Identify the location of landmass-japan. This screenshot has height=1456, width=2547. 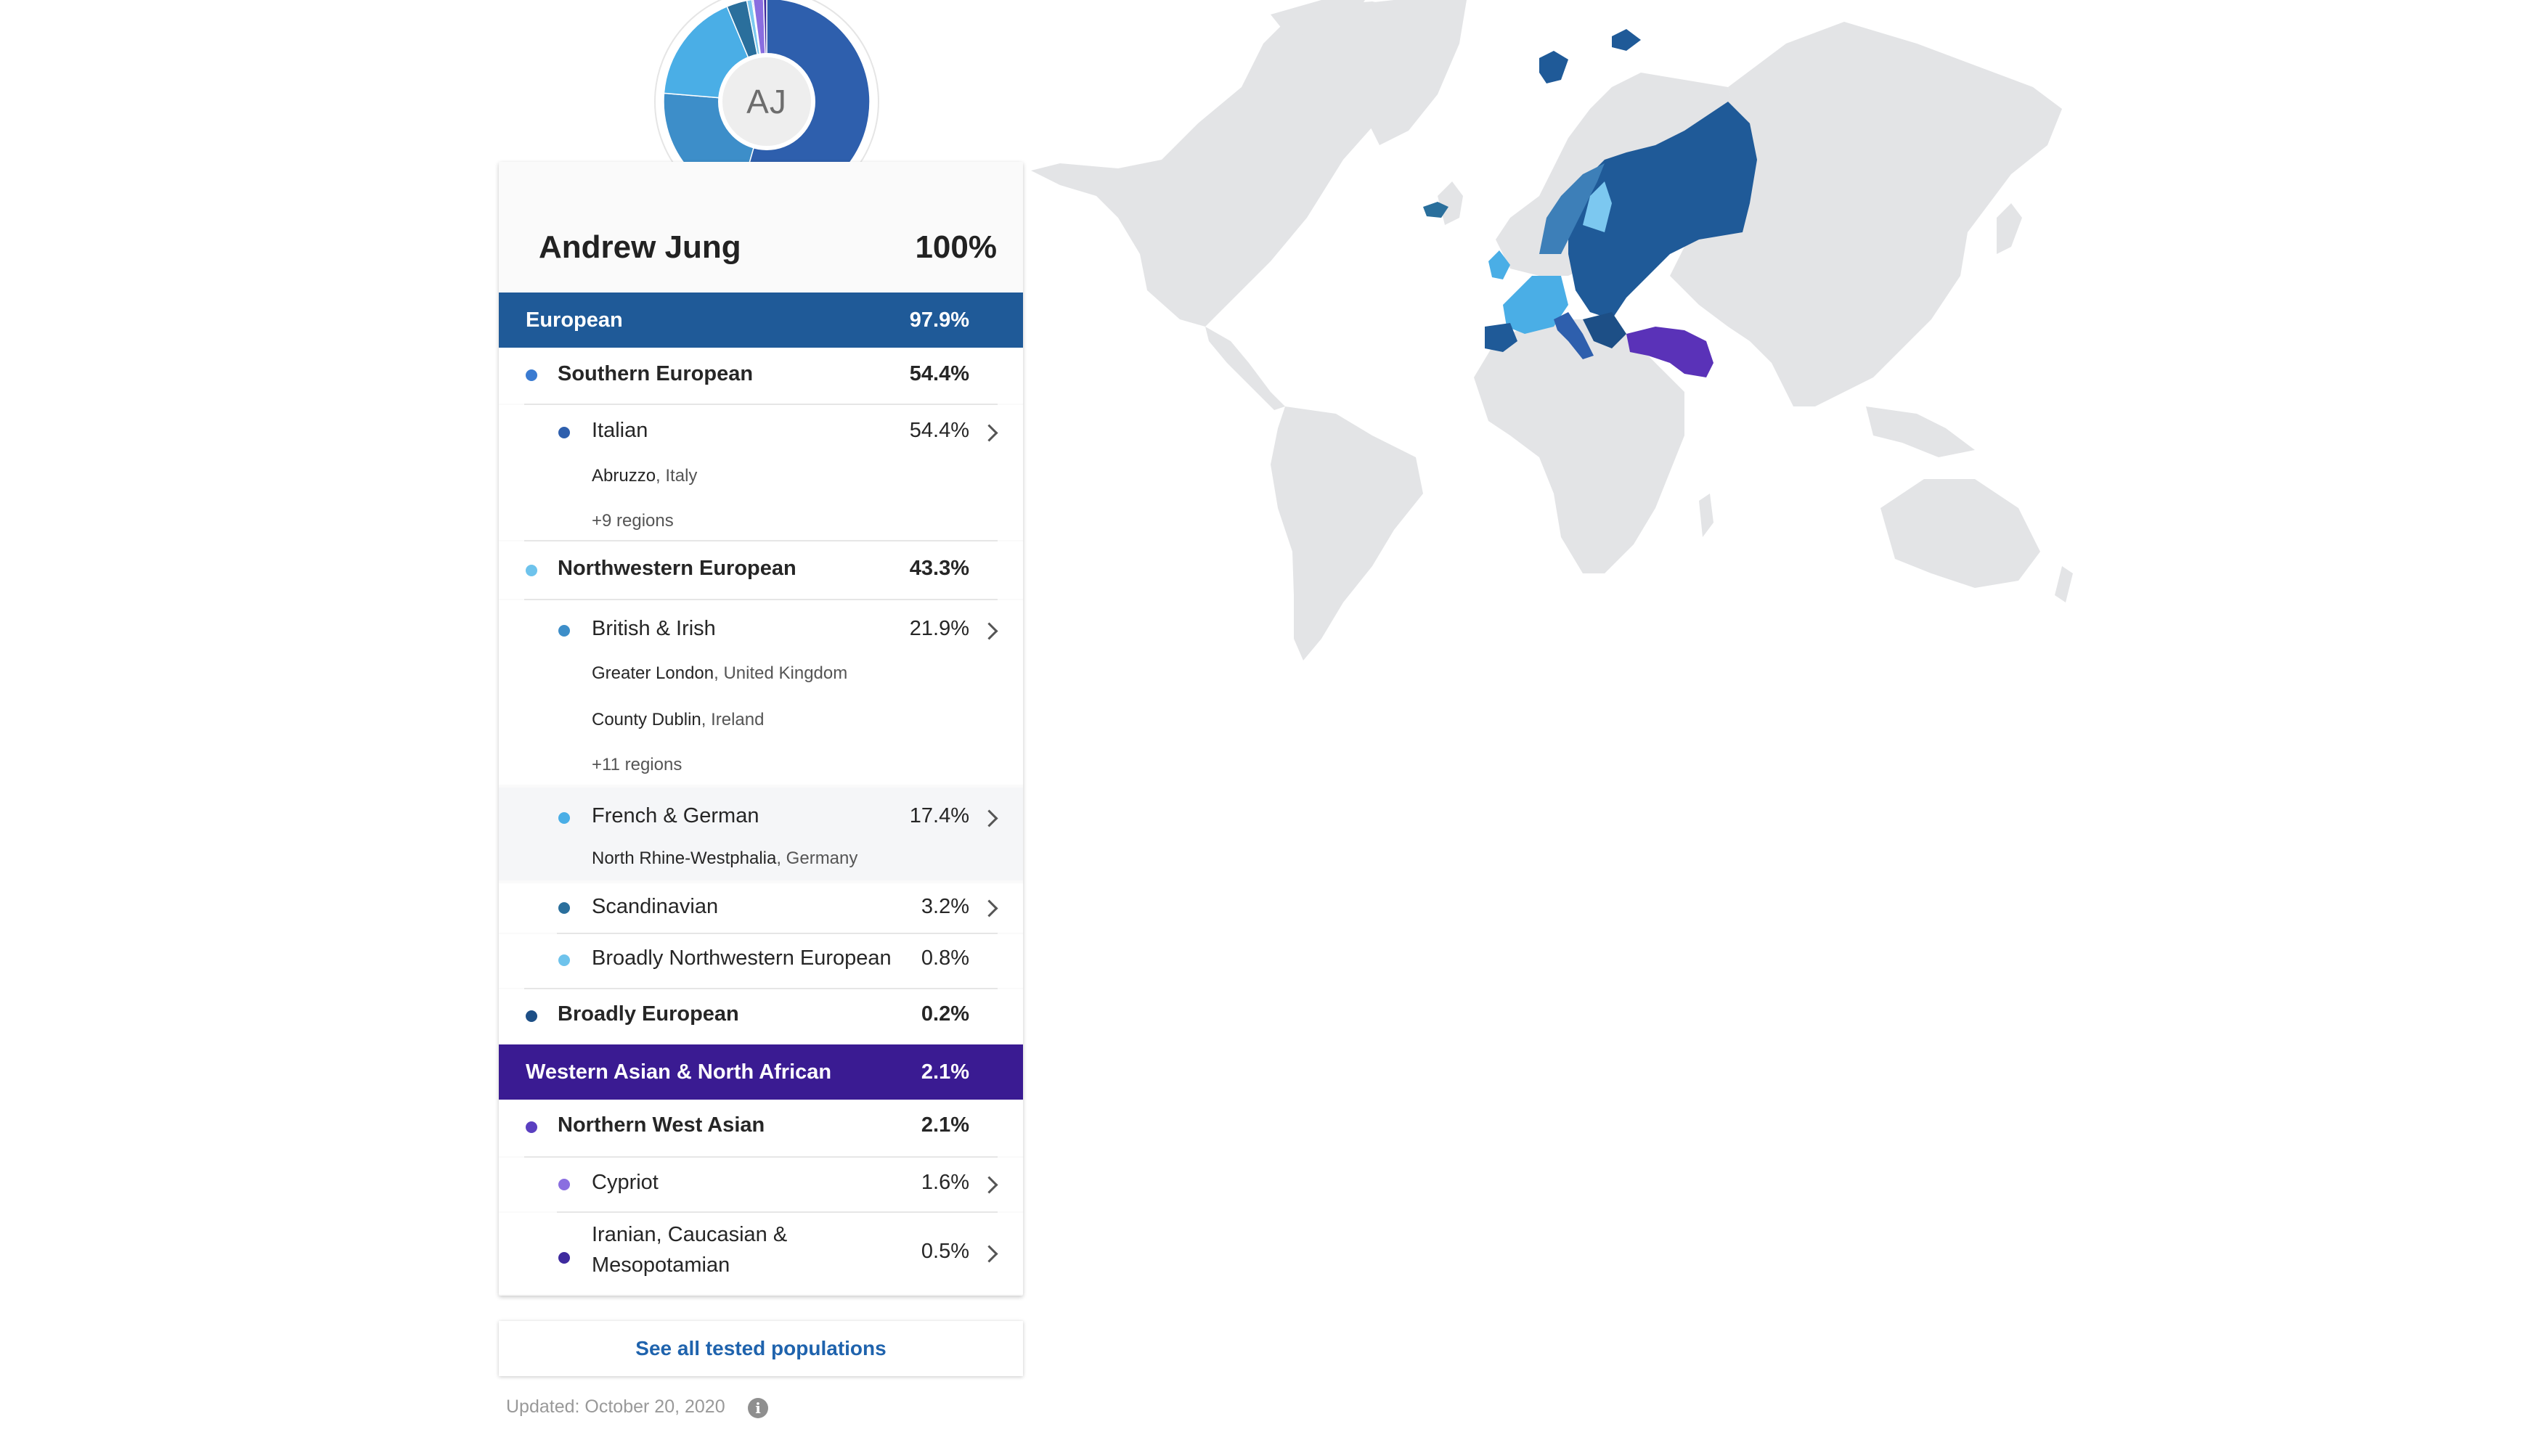
(2009, 228).